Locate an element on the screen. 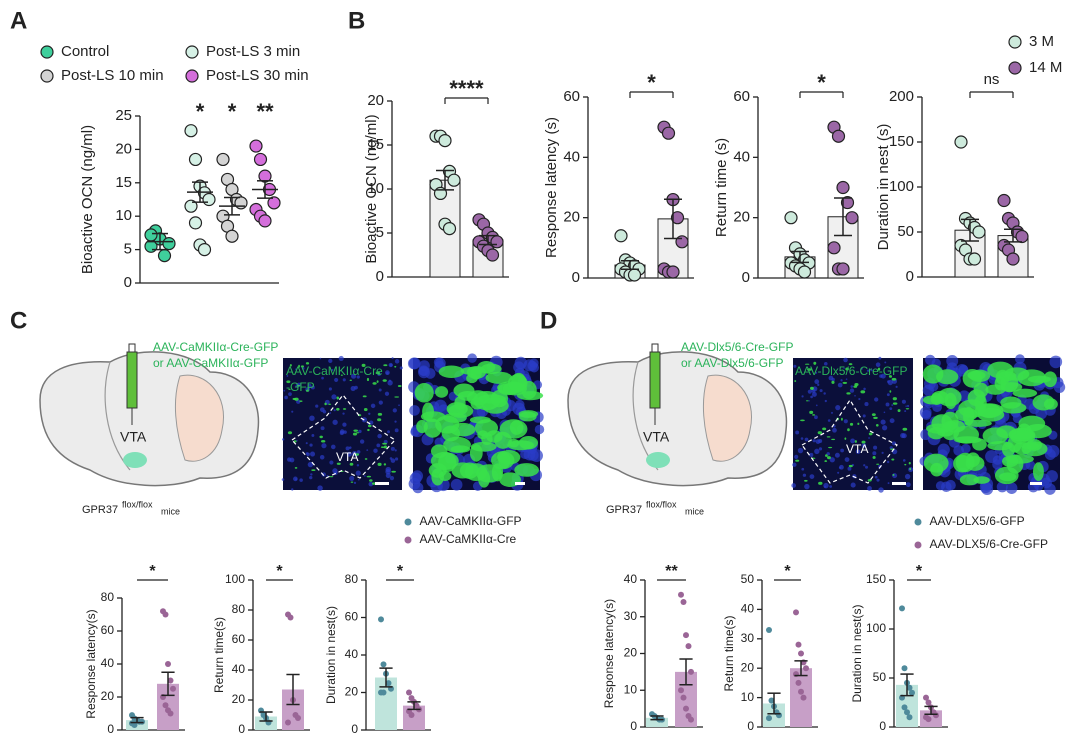  significance: ** is located at coordinates (265, 111).